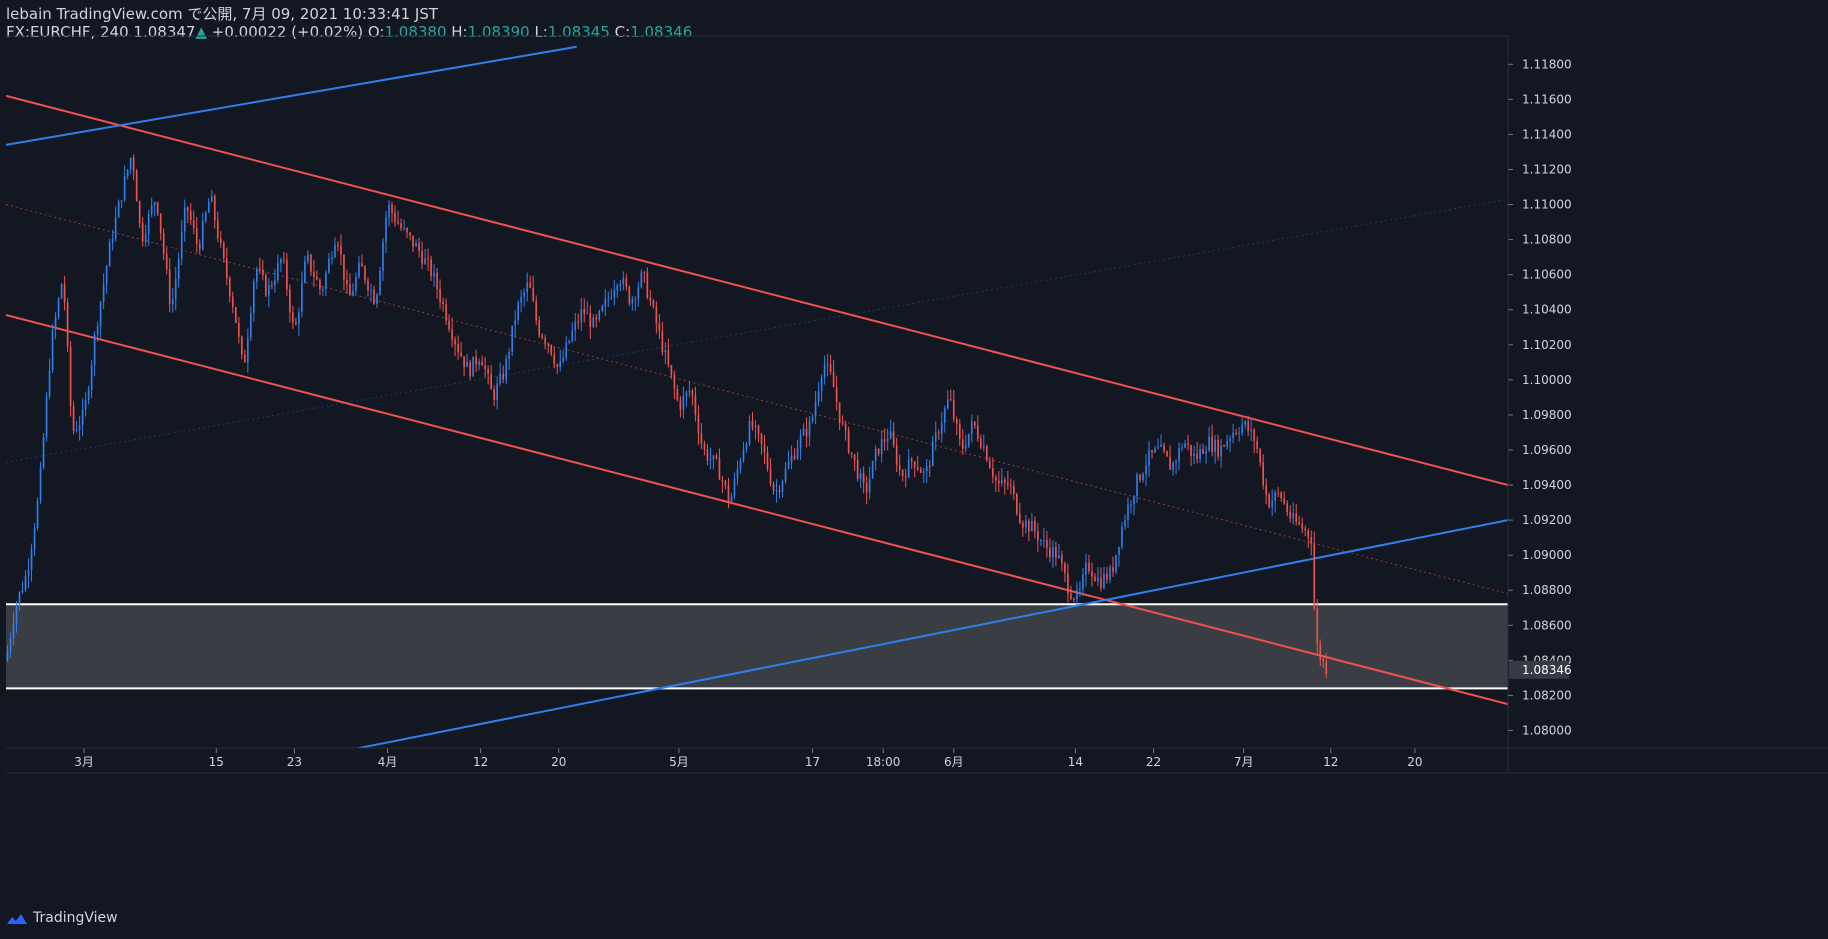 This screenshot has width=1828, height=939. What do you see at coordinates (62, 918) in the screenshot?
I see `brand-footer: TradingView` at bounding box center [62, 918].